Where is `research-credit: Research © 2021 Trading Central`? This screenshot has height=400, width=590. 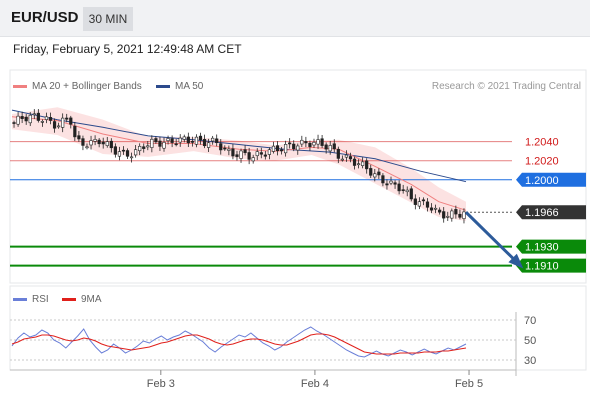 research-credit: Research © 2021 Trading Central is located at coordinates (506, 86).